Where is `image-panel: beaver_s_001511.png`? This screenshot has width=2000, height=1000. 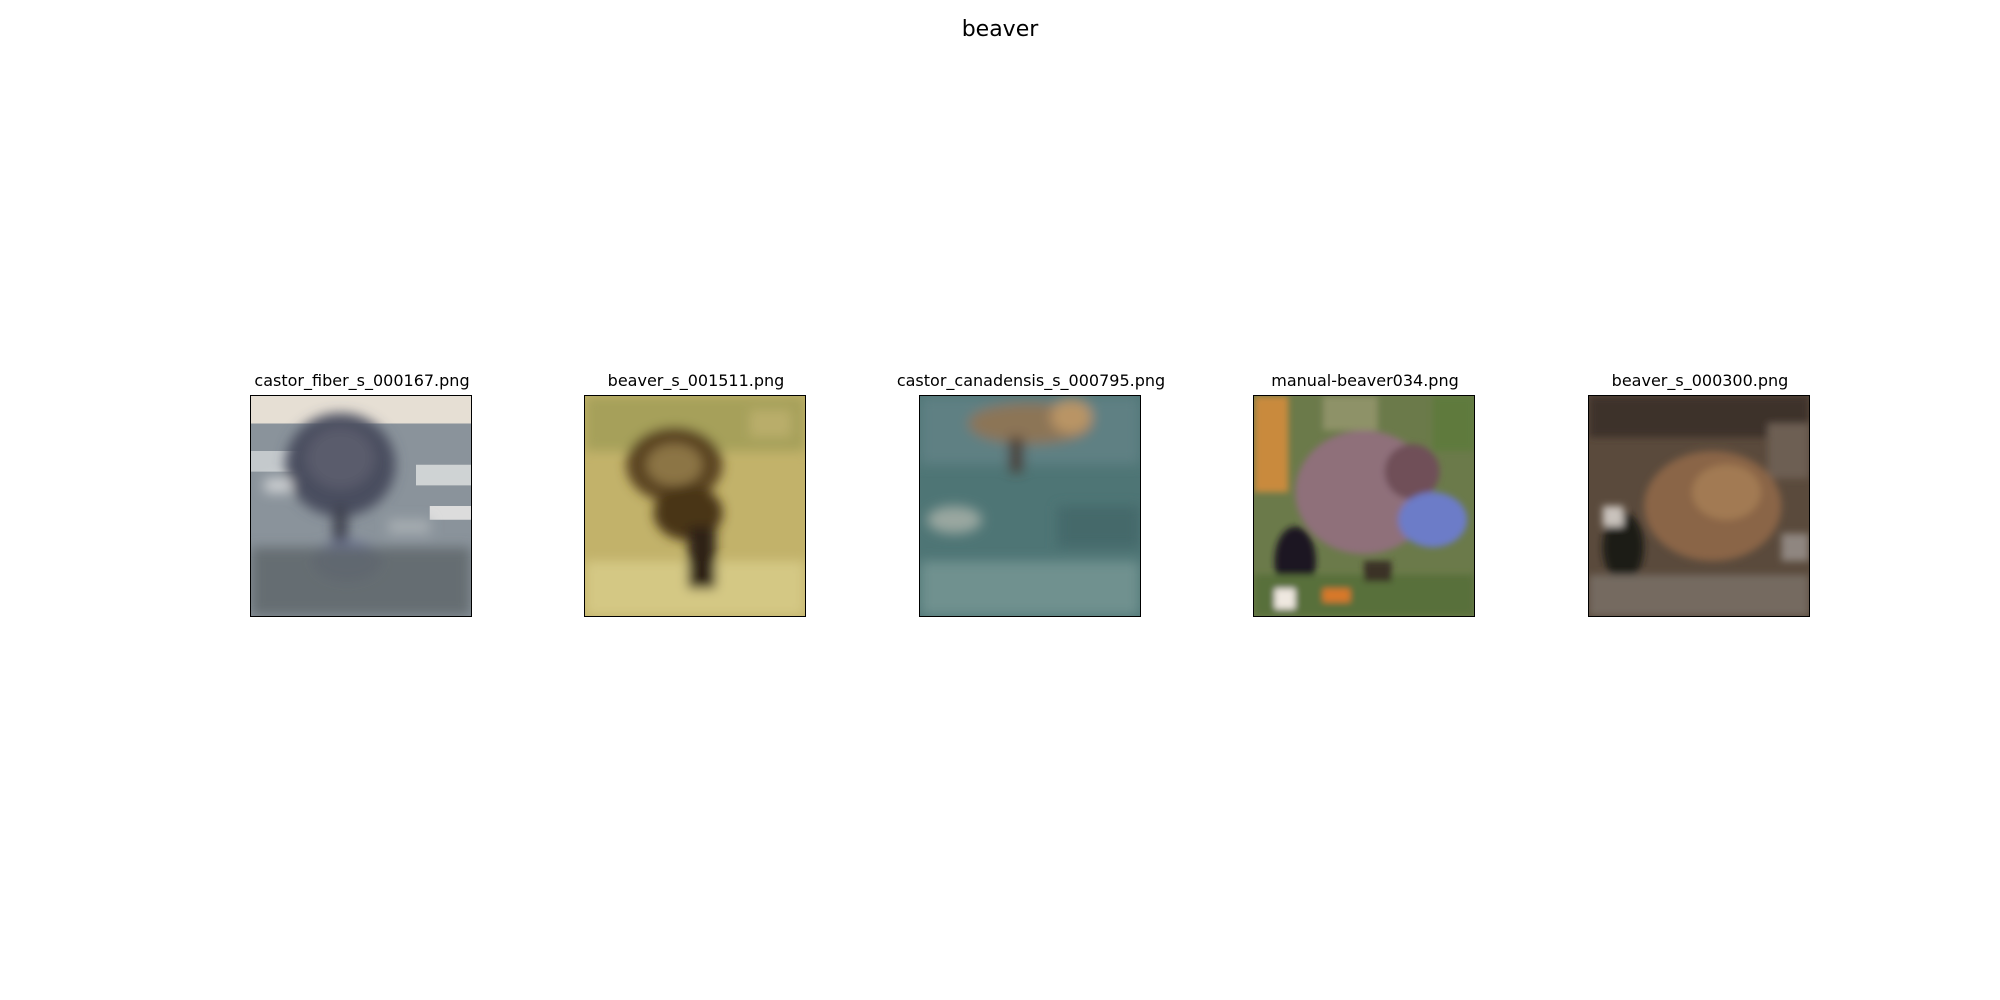
image-panel: beaver_s_001511.png is located at coordinates (696, 493).